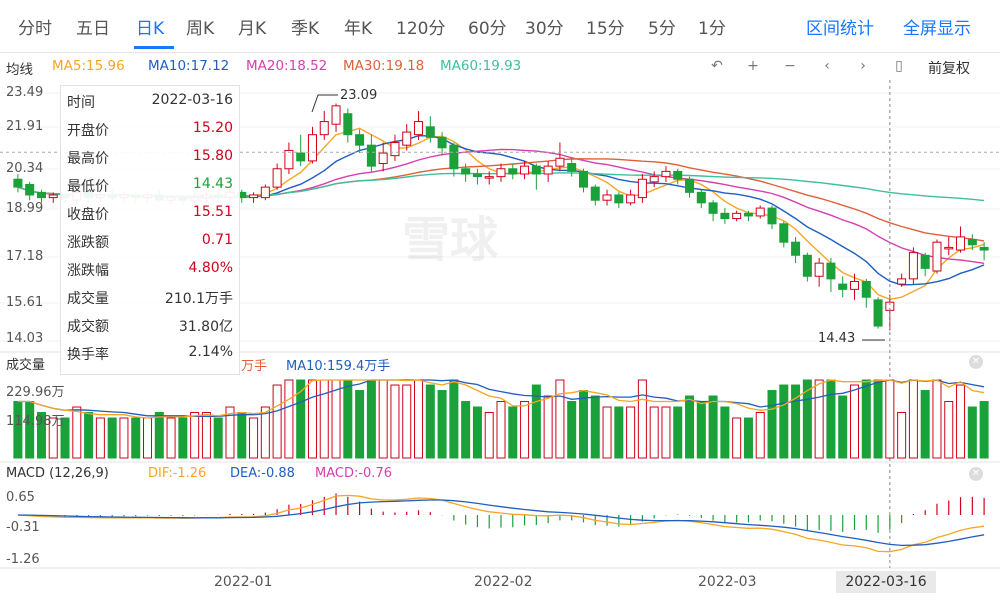  Describe the element at coordinates (25, 302) in the screenshot. I see `price-axis-label-5: 15.61` at that location.